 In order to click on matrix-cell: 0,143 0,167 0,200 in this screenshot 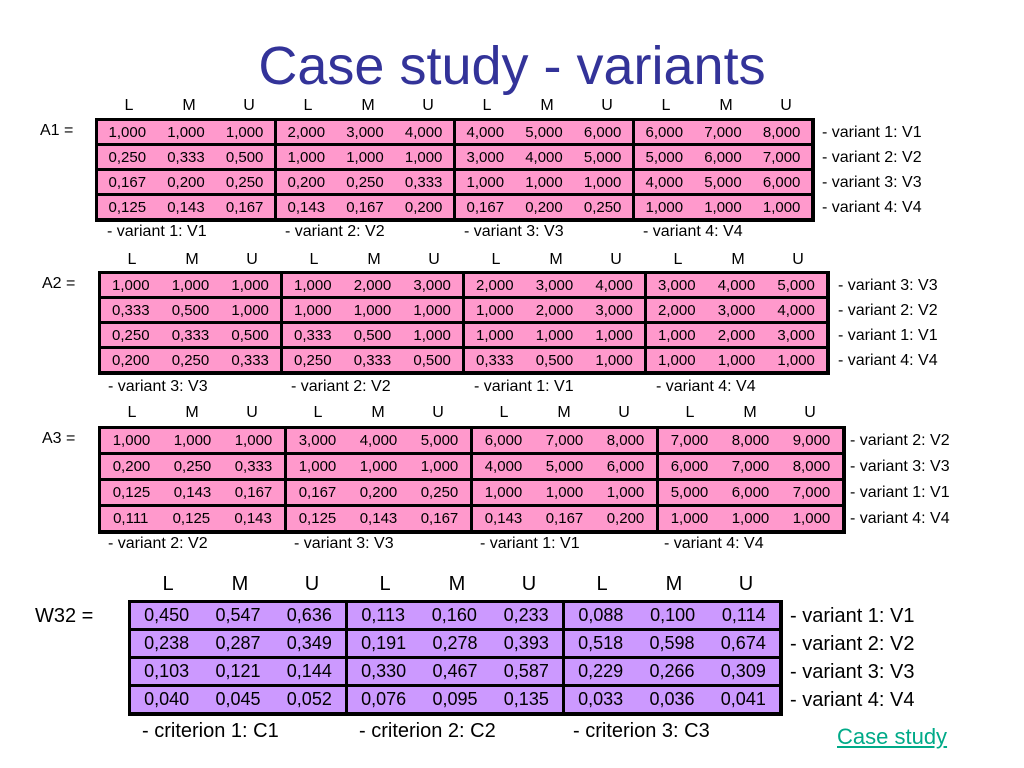, I will do `click(365, 207)`.